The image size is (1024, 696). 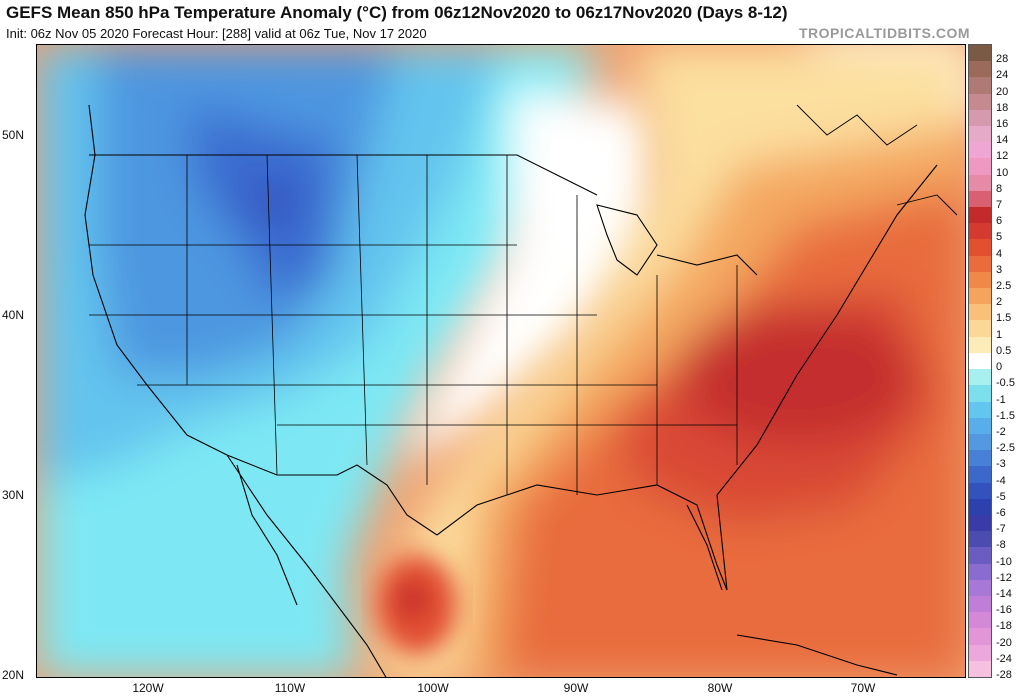 I want to click on colorbar-tick-label: 2, so click(x=999, y=302).